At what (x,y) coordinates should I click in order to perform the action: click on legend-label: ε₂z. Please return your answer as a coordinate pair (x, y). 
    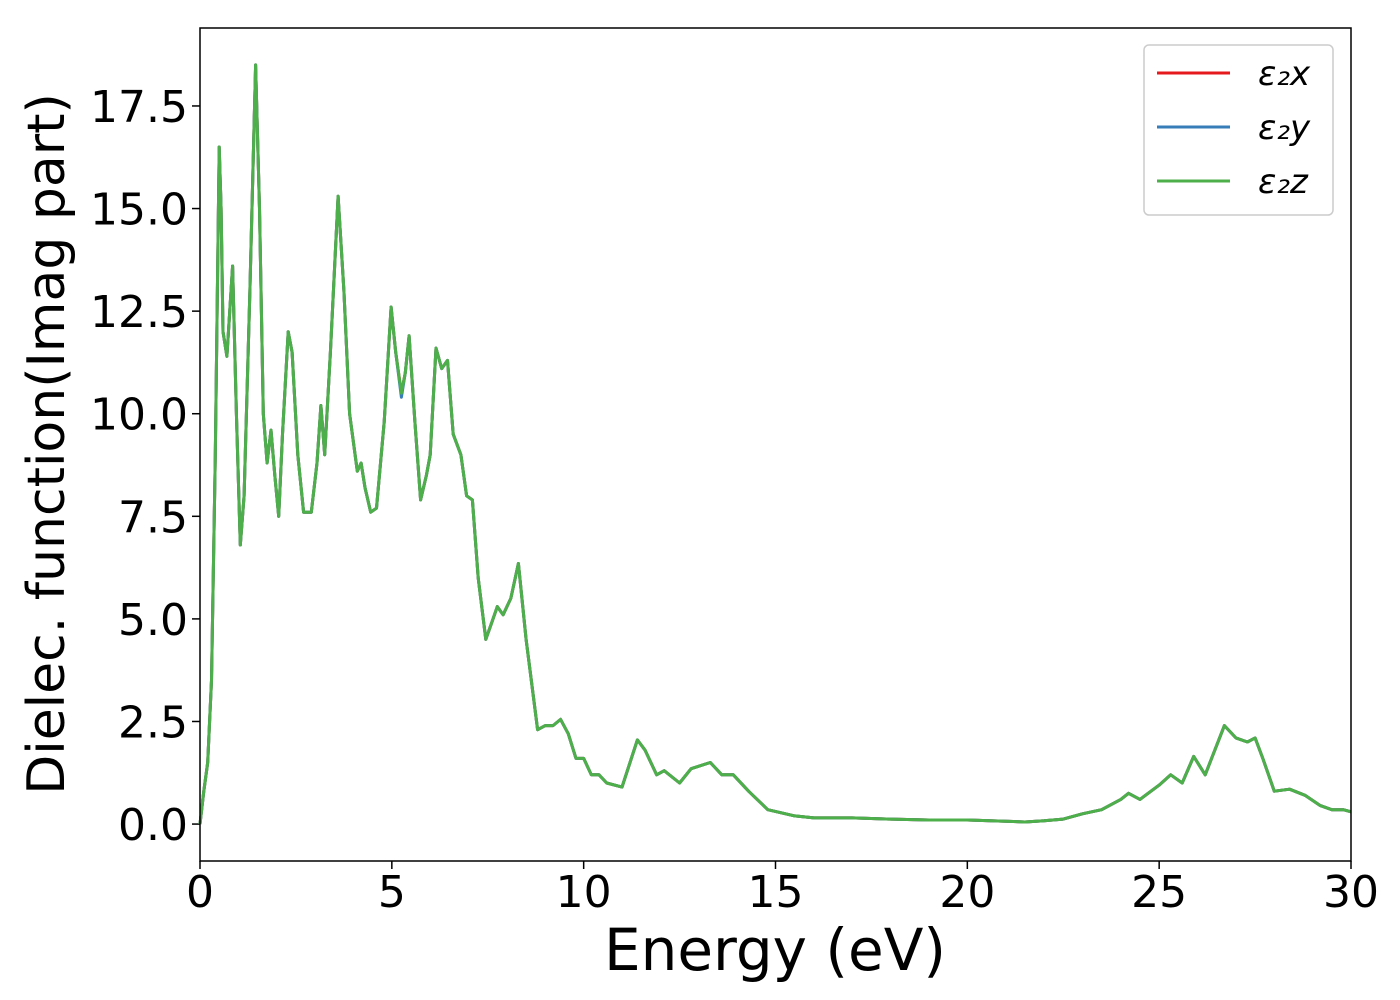
    Looking at the image, I should click on (1283, 182).